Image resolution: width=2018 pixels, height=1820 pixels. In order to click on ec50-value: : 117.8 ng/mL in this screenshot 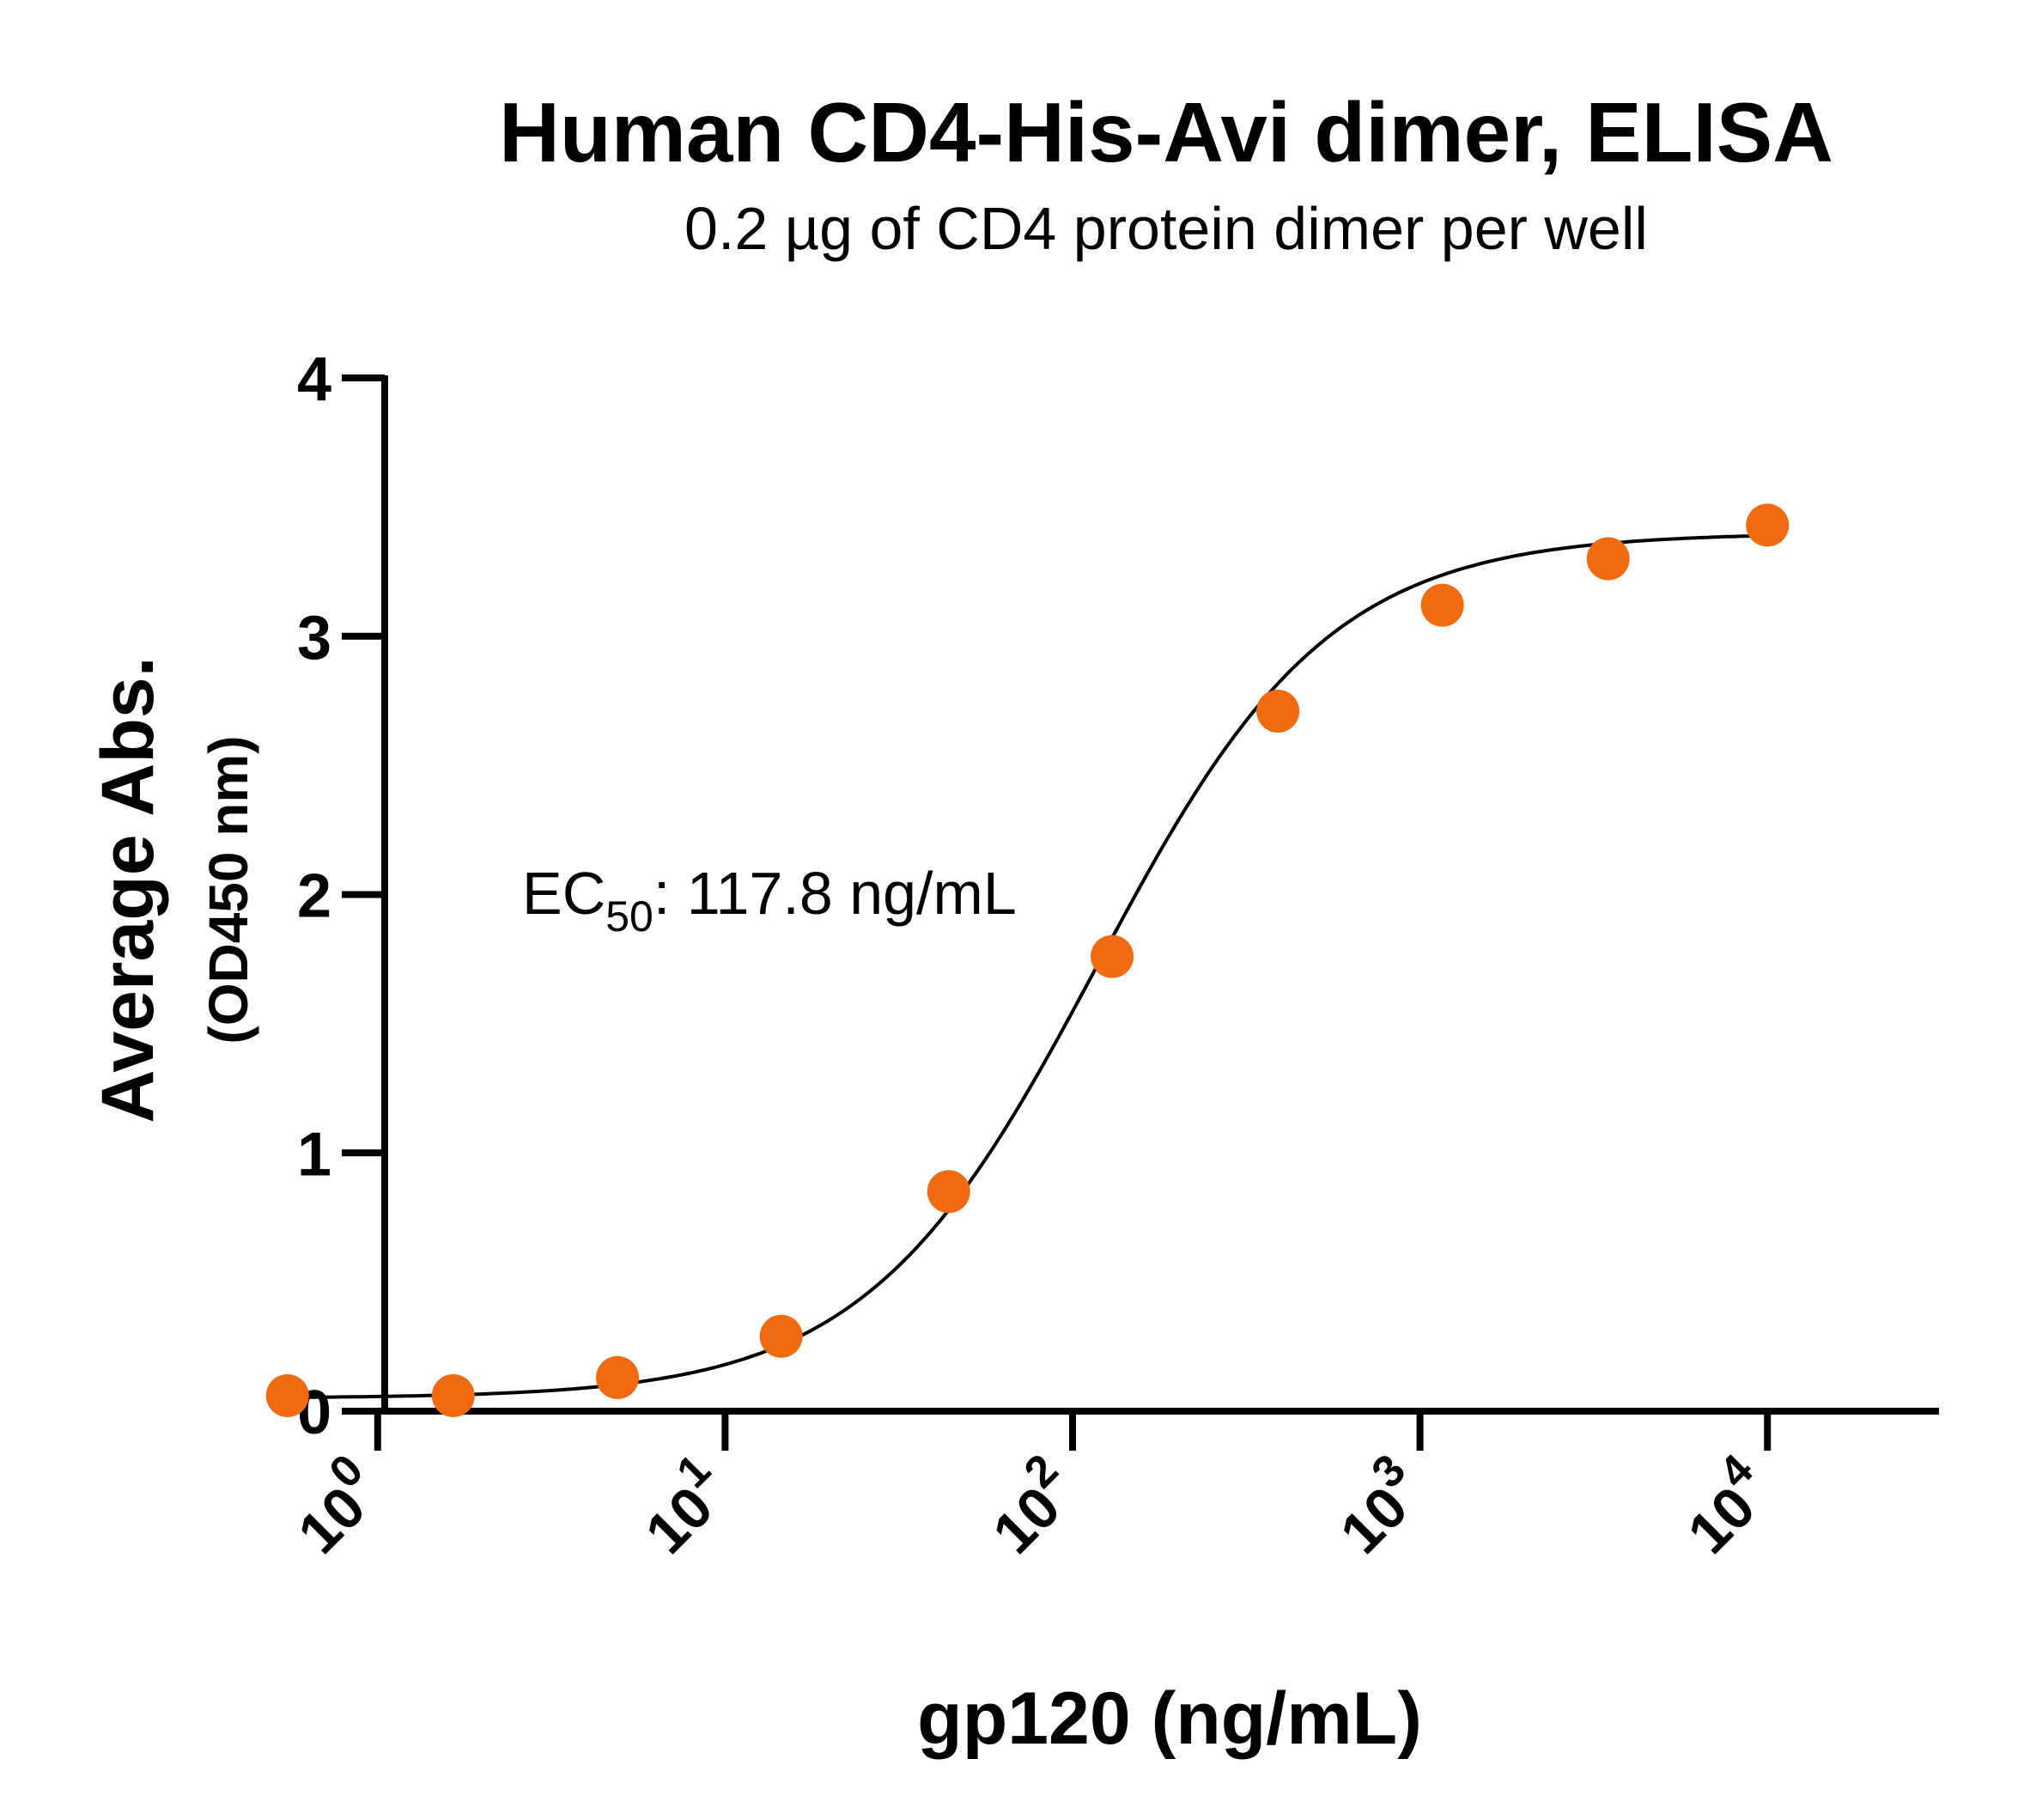, I will do `click(835, 894)`.